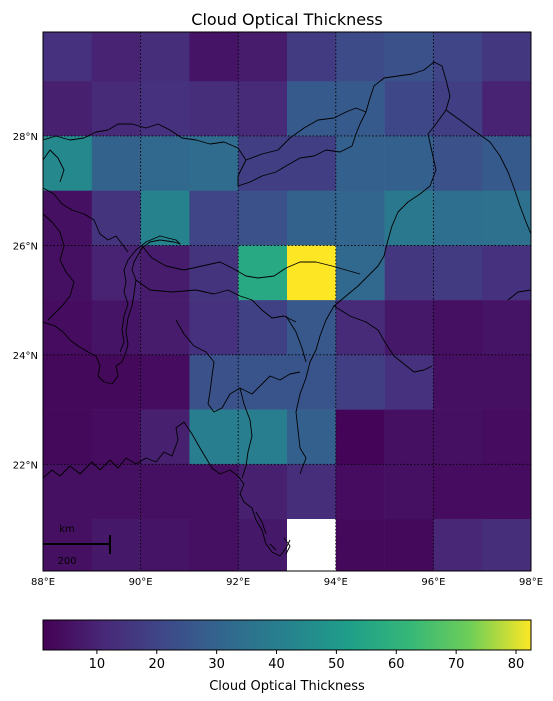  I want to click on myanmar-inner-border, so click(383, 339).